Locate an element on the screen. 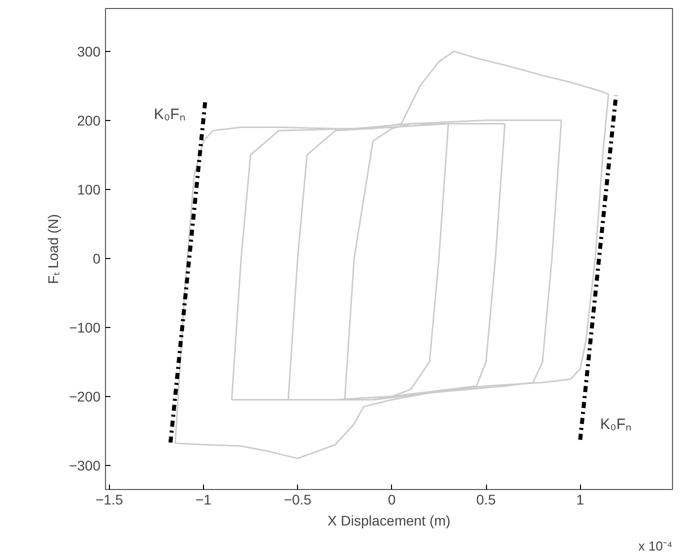  y-axis-title: Fₜ Load (N) is located at coordinates (52, 249).